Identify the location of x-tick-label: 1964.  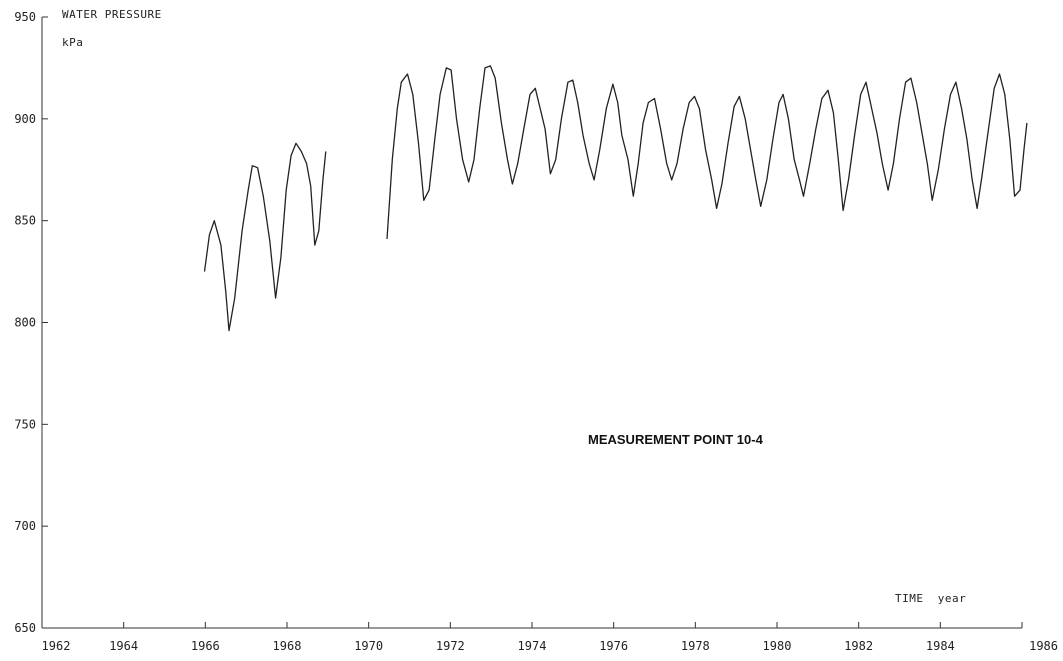
(123, 646).